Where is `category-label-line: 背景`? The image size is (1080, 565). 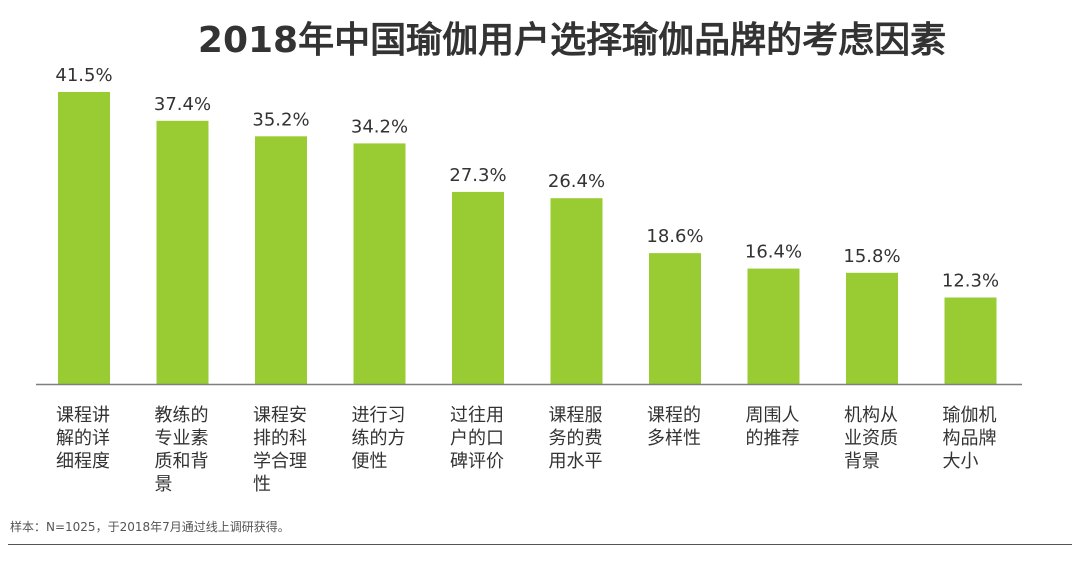
category-label-line: 背景 is located at coordinates (862, 461).